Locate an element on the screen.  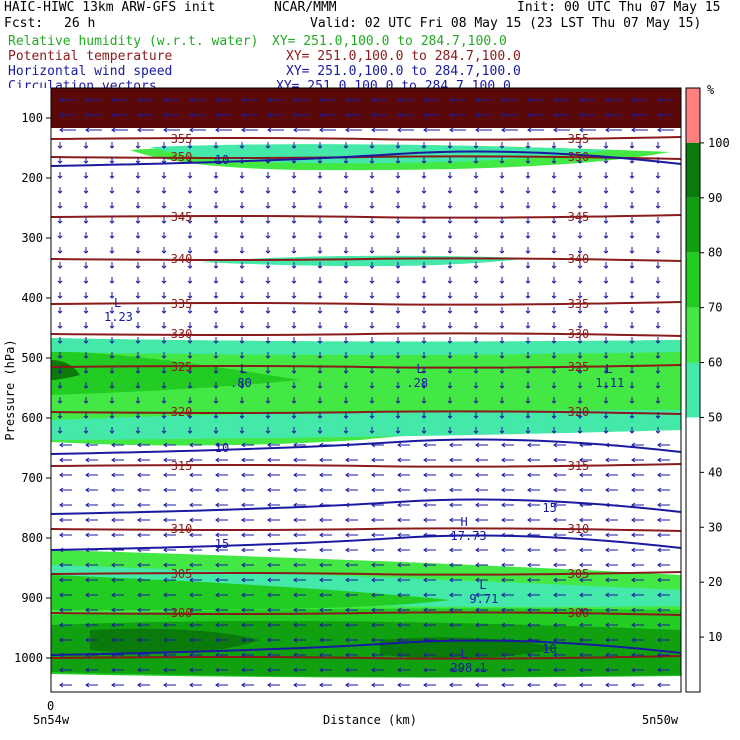
extremum-value: 1.23 is located at coordinates (118, 317).